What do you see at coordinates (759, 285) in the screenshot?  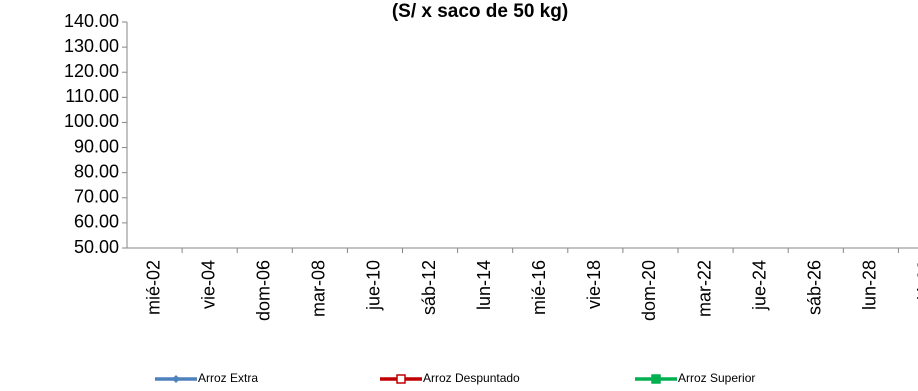 I see `x-tick-label: jue-24` at bounding box center [759, 285].